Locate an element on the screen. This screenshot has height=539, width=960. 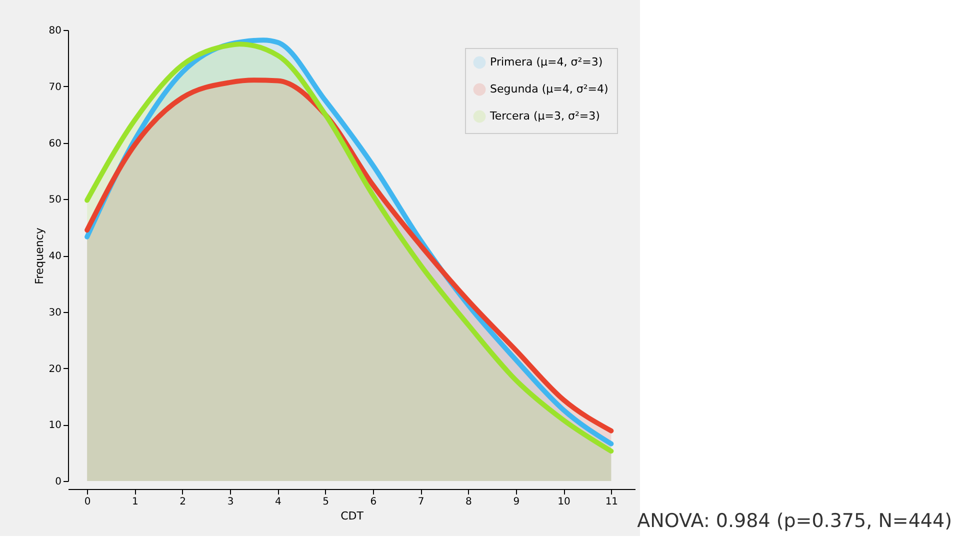
legend-label: Tercera (μ=3, σ²=3) is located at coordinates (544, 116).